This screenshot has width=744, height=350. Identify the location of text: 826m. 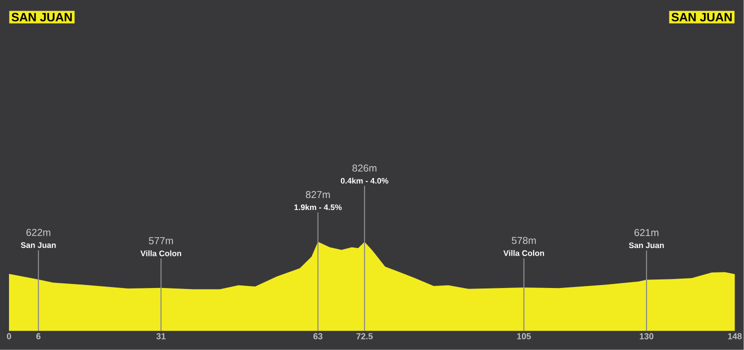
(364, 168).